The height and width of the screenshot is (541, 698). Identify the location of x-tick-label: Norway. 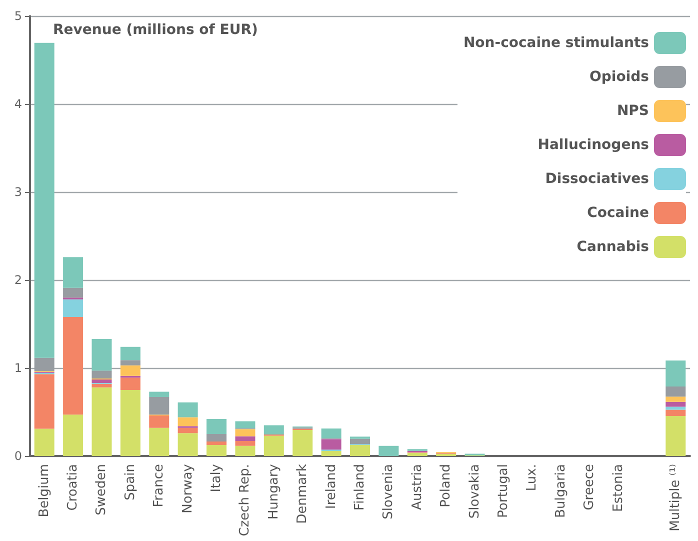
(188, 489).